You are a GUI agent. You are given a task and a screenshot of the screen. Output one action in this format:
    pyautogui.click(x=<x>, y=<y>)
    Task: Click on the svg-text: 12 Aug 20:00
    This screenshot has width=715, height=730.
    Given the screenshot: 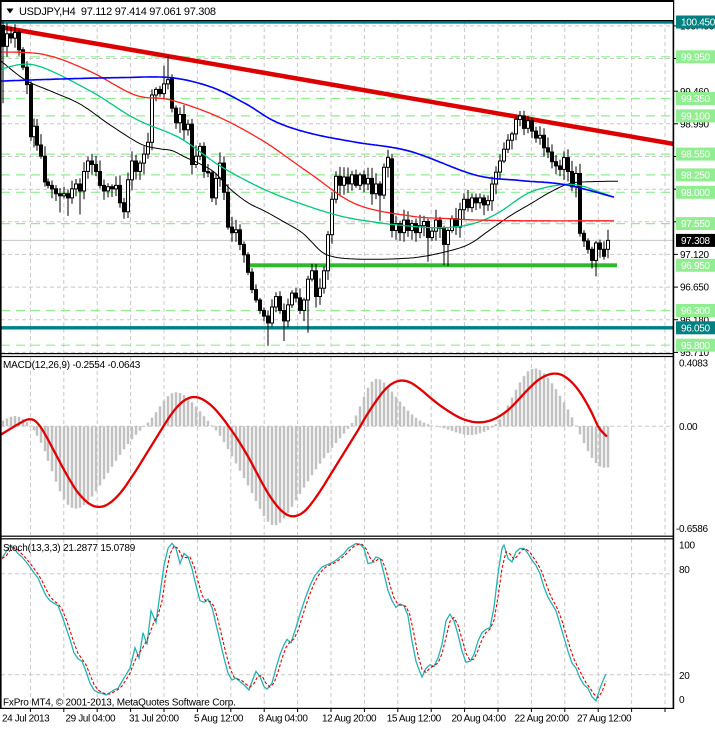 What is the action you would take?
    pyautogui.click(x=349, y=719)
    